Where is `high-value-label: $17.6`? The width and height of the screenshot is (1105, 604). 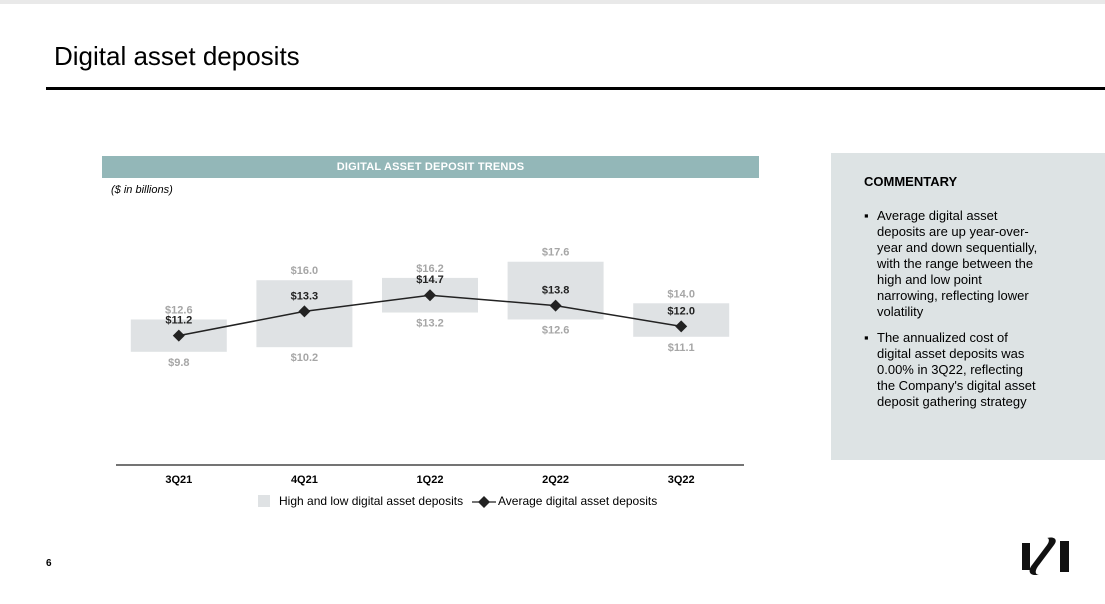
high-value-label: $17.6 is located at coordinates (556, 253).